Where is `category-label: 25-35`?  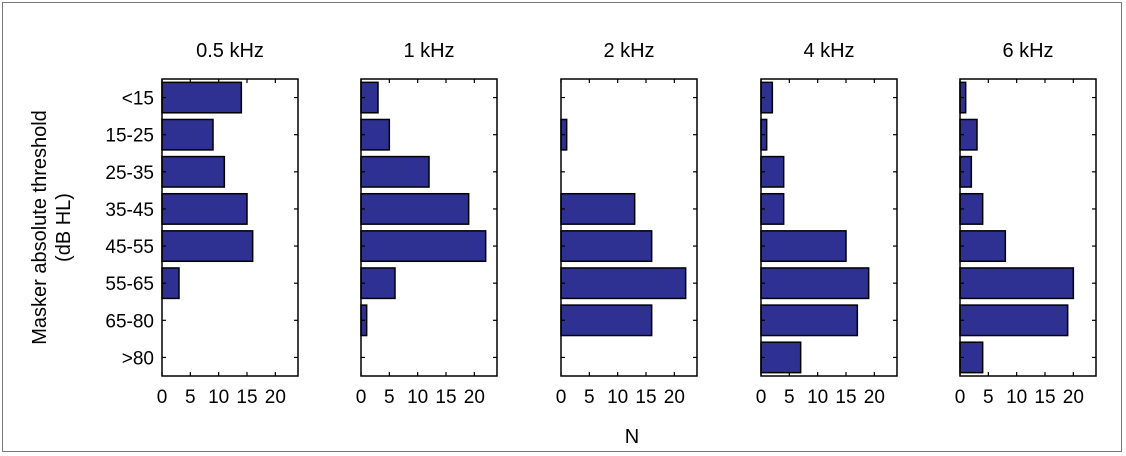 category-label: 25-35 is located at coordinates (129, 173).